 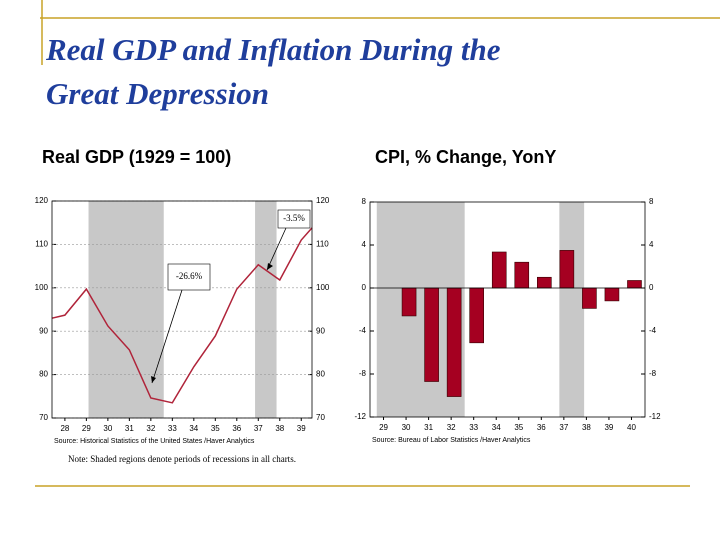 What do you see at coordinates (41, 244) in the screenshot?
I see `y-tick-label: 110` at bounding box center [41, 244].